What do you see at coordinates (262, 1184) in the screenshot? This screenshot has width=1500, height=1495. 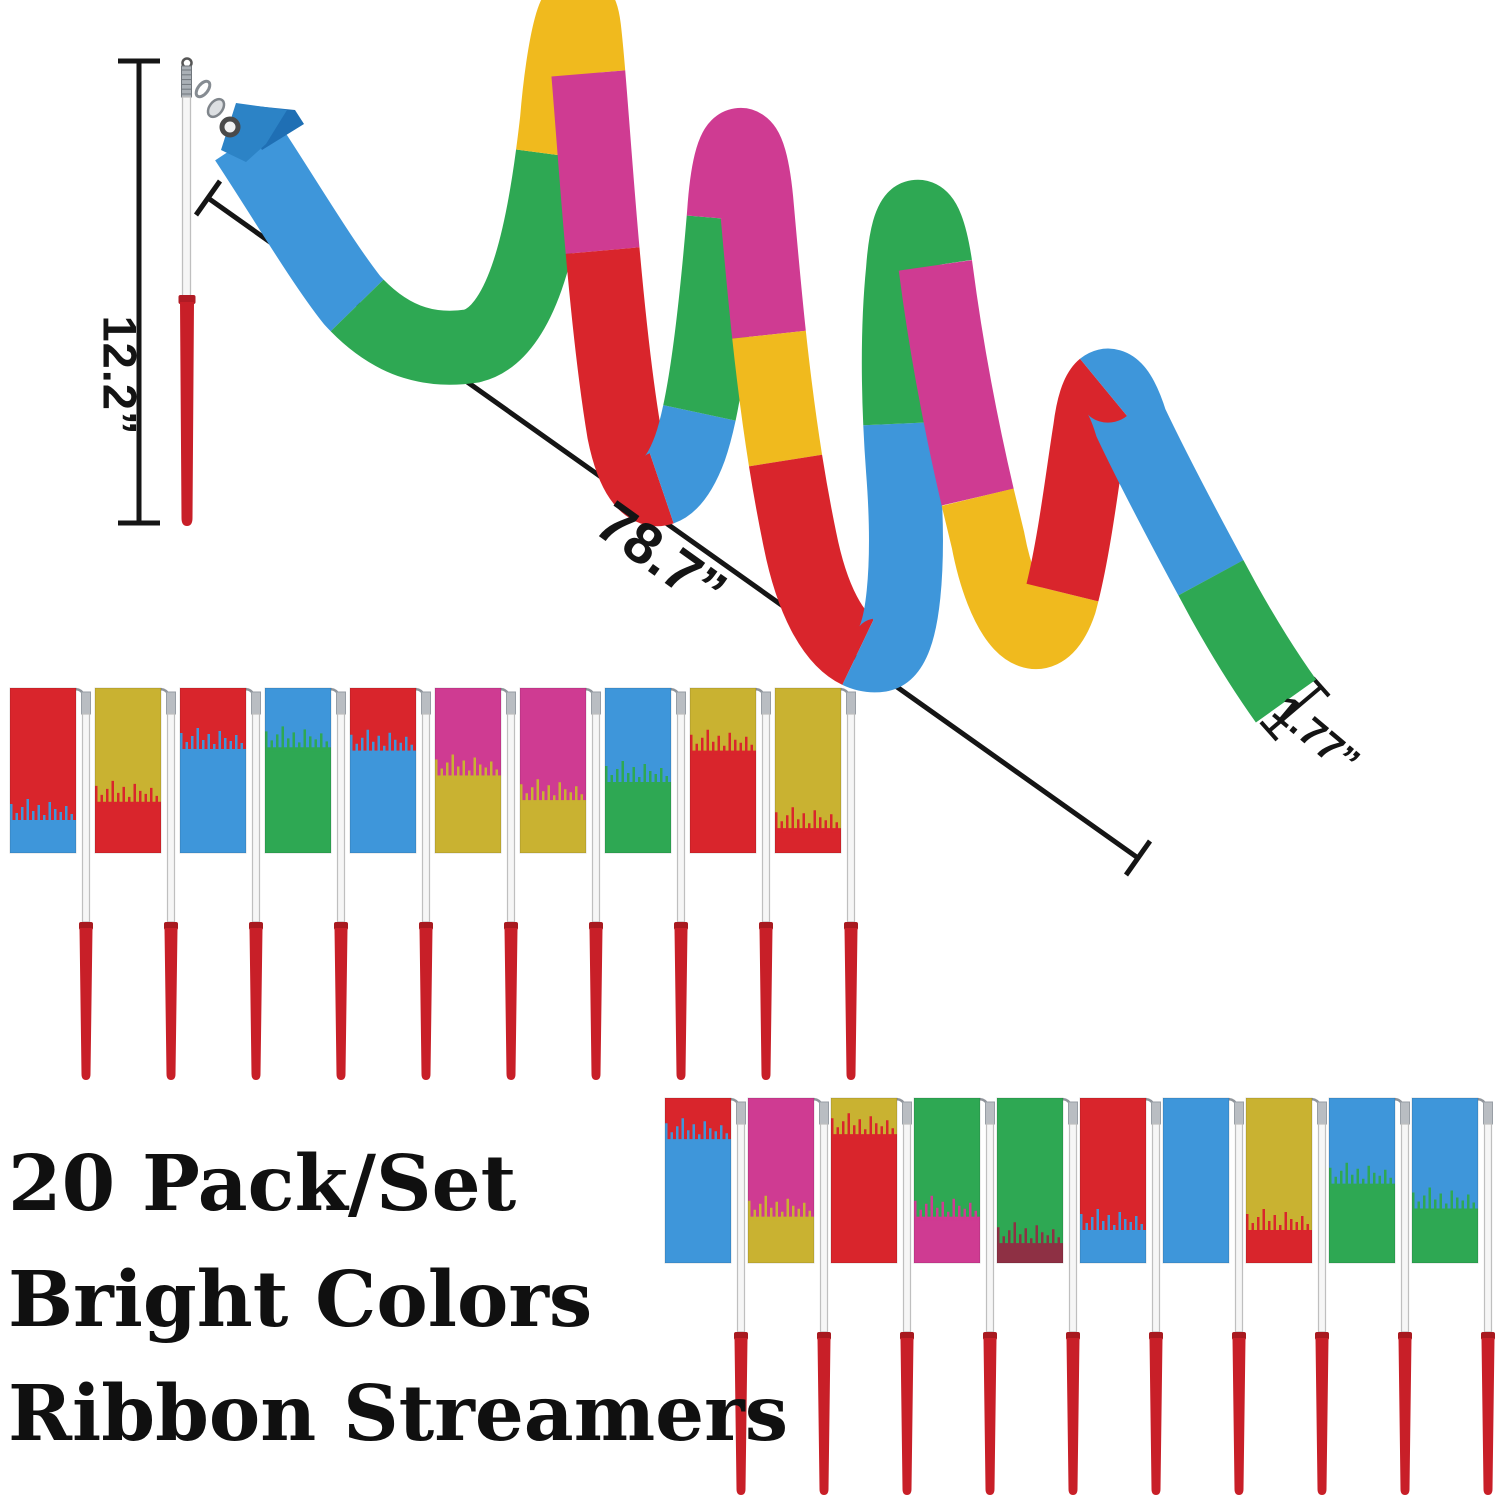 I see `title-pack-count: 20 Pack/Set` at bounding box center [262, 1184].